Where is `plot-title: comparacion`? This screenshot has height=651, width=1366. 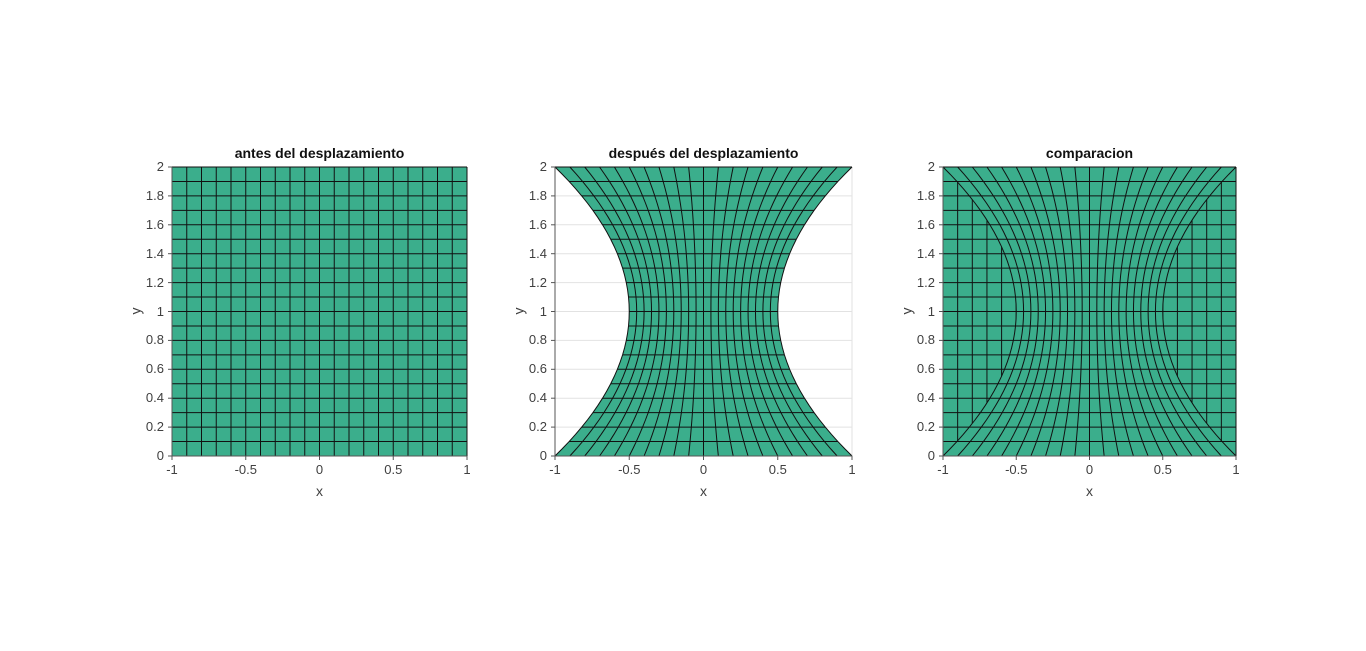 plot-title: comparacion is located at coordinates (1089, 153).